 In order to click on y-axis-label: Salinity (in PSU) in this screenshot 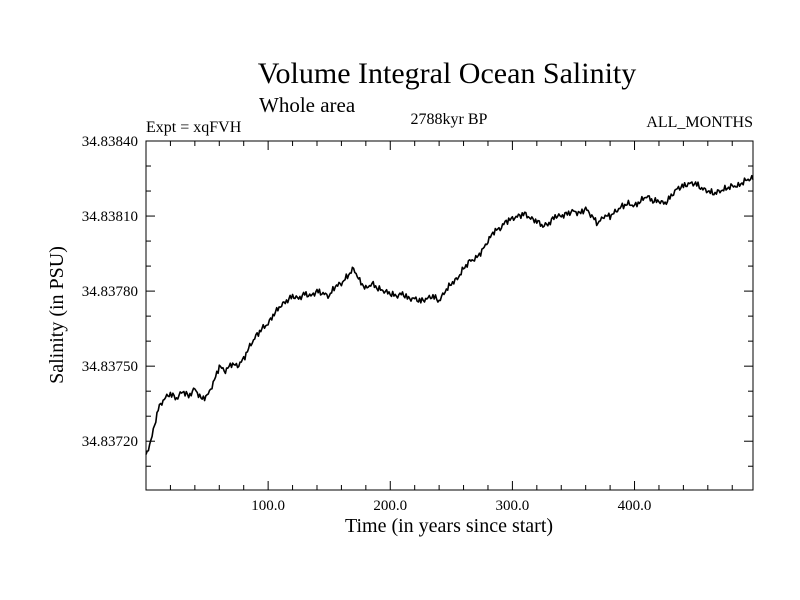, I will do `click(57, 315)`.